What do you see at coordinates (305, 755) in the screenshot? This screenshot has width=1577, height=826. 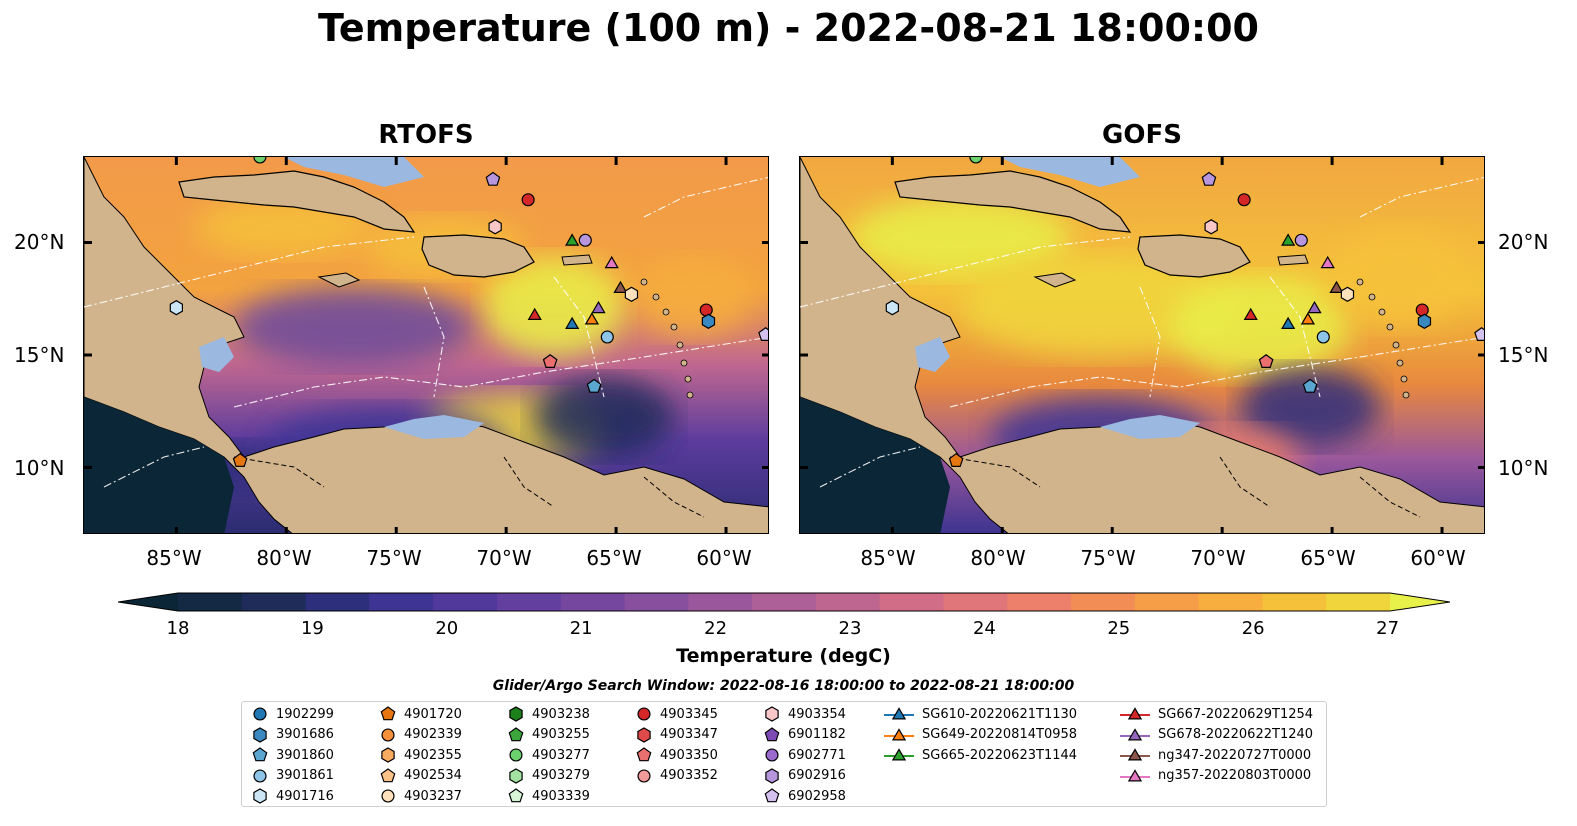 I see `legend-label: 3901860` at bounding box center [305, 755].